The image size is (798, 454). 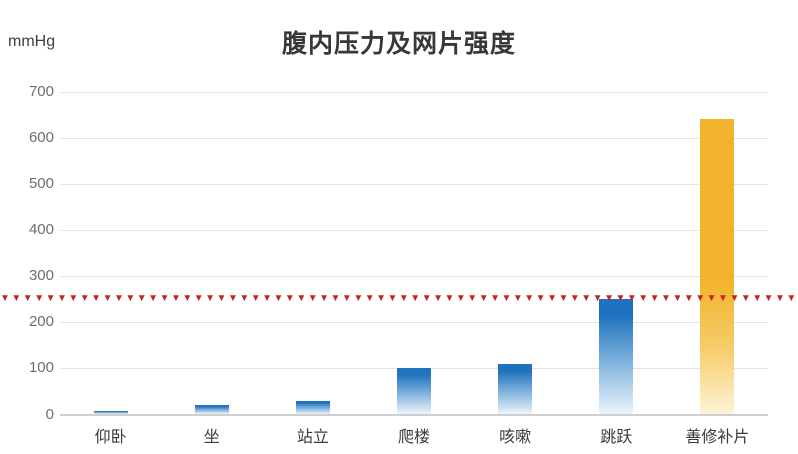 I want to click on bar-善修补片, so click(x=717, y=267).